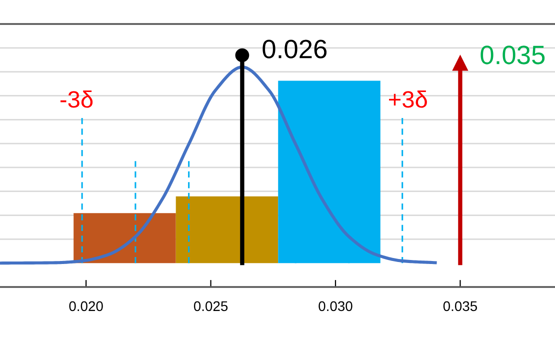 The height and width of the screenshot is (344, 555). I want to click on ref-line-label: 0.035, so click(512, 55).